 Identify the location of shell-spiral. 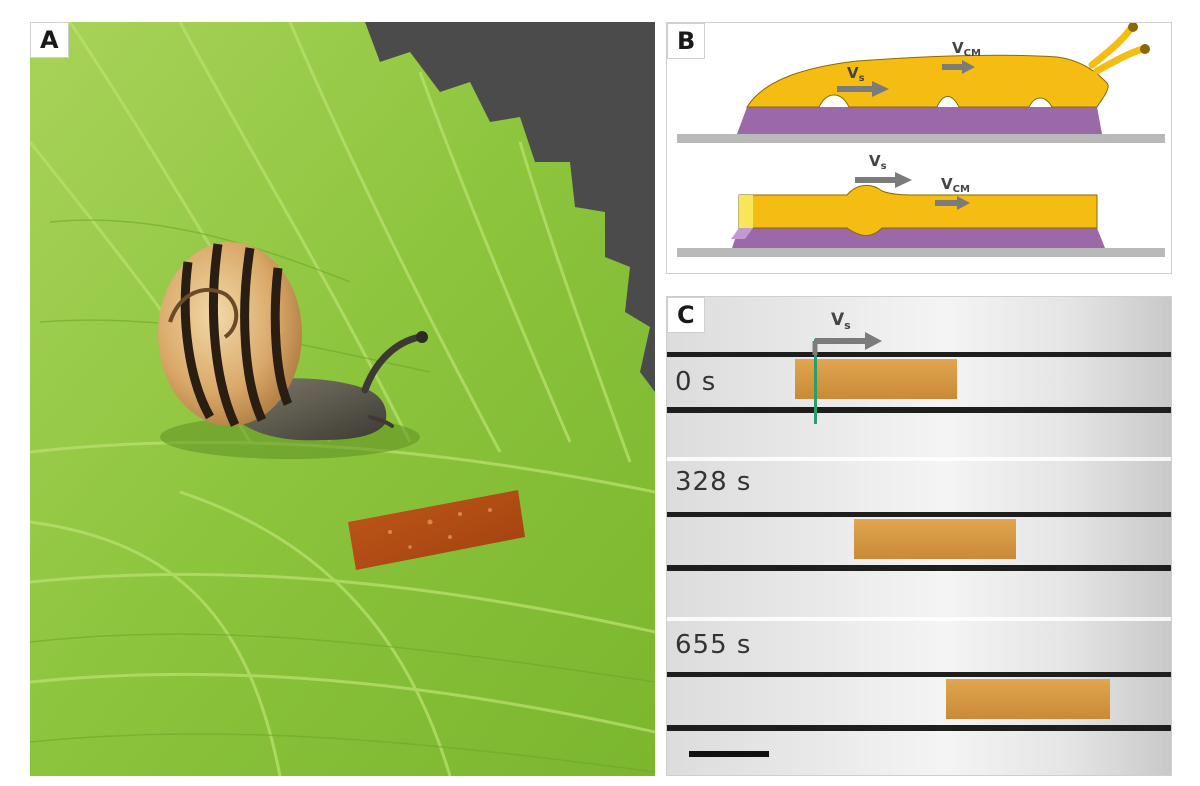
(203, 313).